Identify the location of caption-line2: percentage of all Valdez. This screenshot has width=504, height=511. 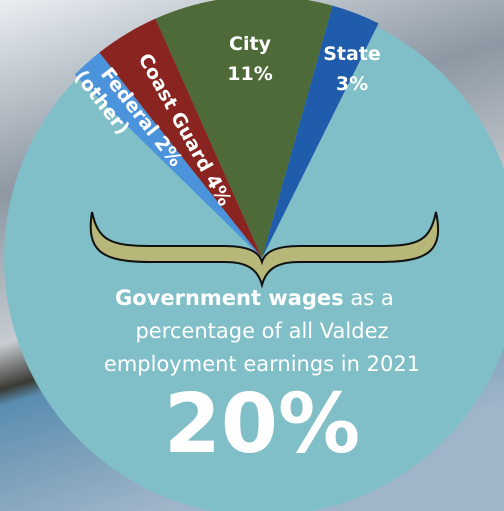
(261, 331).